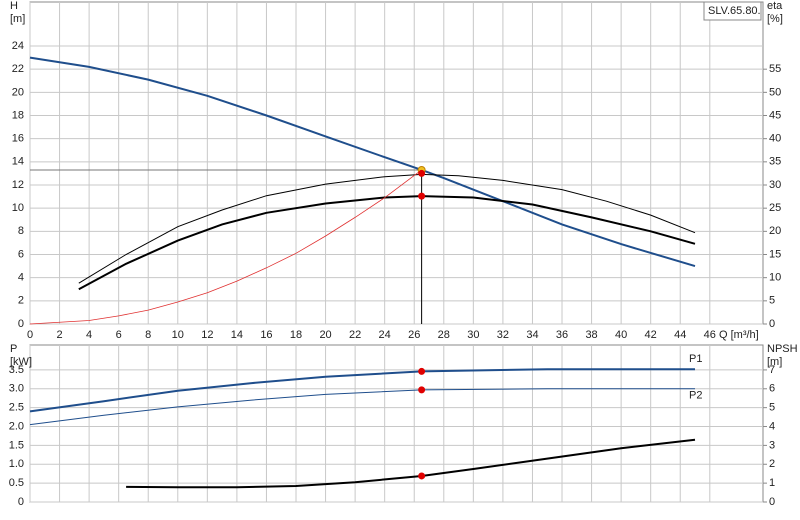  Describe the element at coordinates (355, 335) in the screenshot. I see `x-tick-label: 22` at that location.